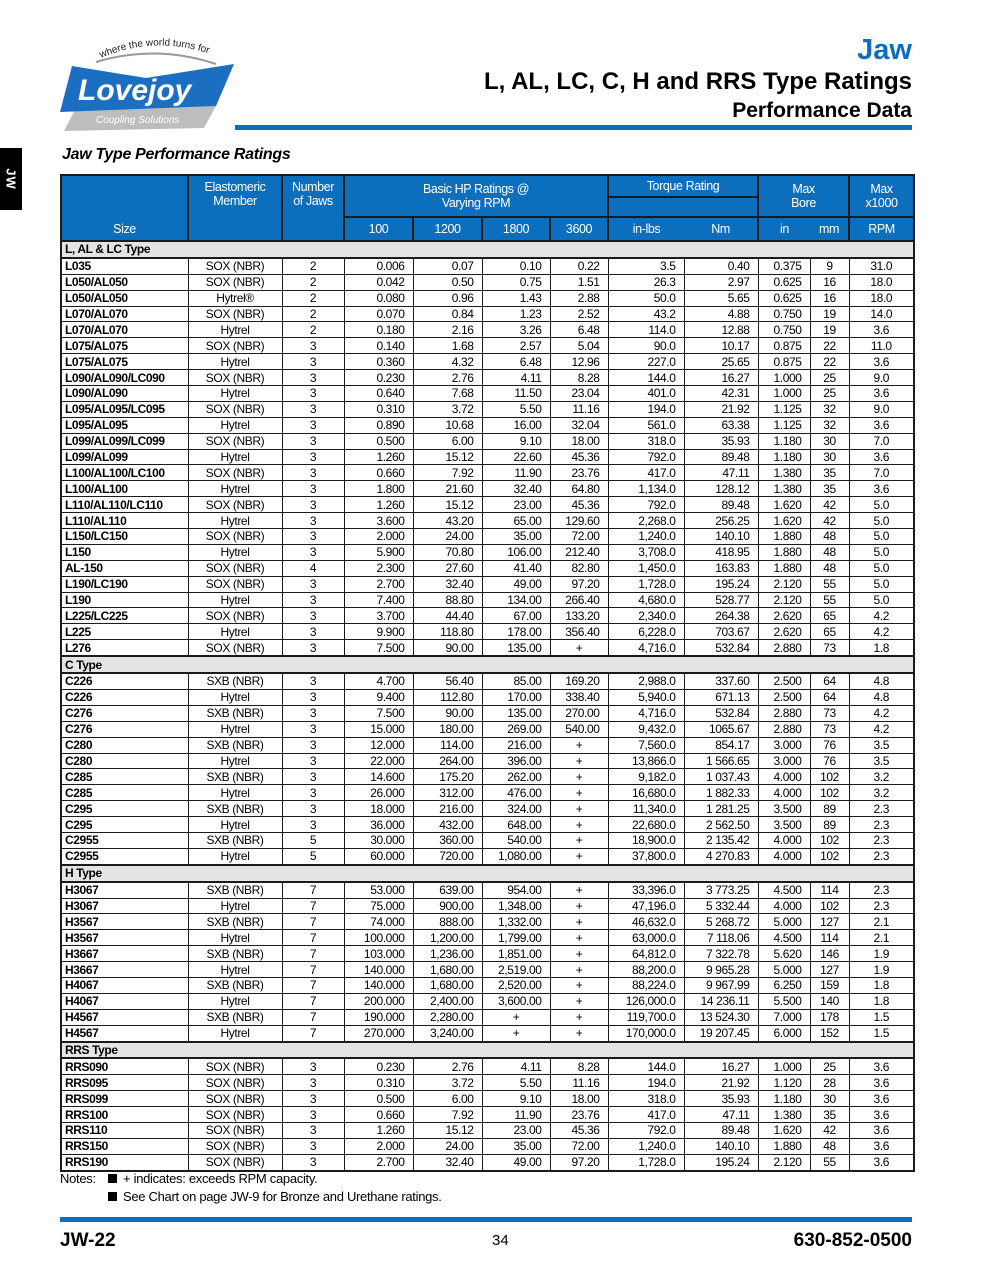  What do you see at coordinates (124, 856) in the screenshot?
I see `cell-size: C2955` at bounding box center [124, 856].